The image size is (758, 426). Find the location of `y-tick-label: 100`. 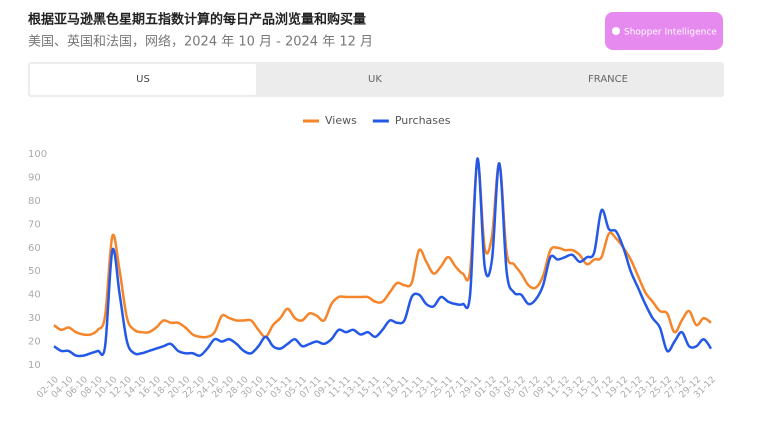

y-tick-label: 100 is located at coordinates (37, 154).